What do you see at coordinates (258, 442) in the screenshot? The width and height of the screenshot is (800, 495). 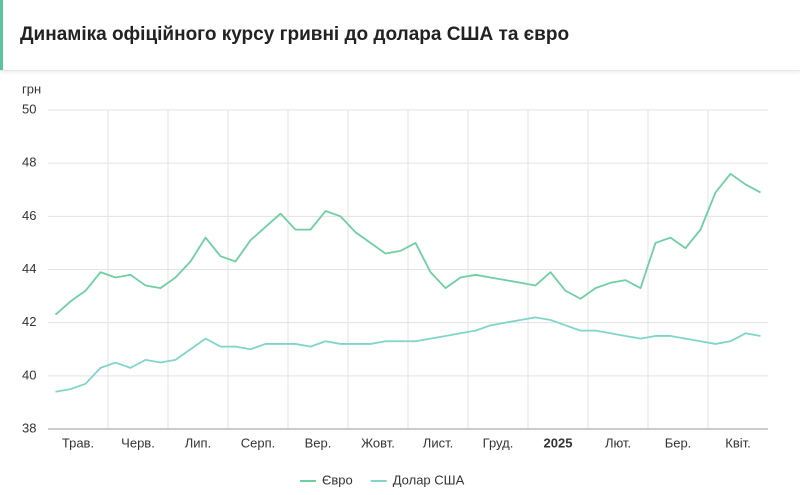 I see `x-tick-label: Серп.` at bounding box center [258, 442].